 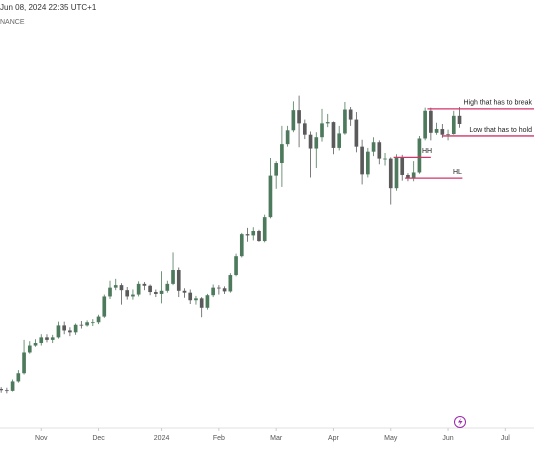 I want to click on level-label: High that has to break, so click(x=498, y=103).